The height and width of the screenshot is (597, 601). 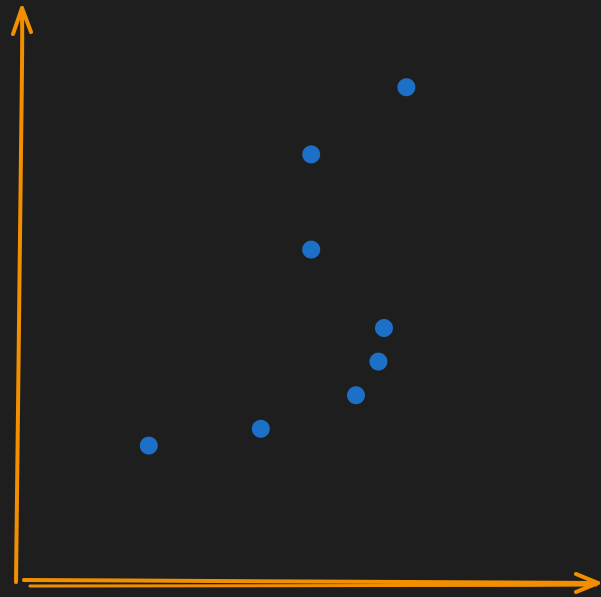 I want to click on y-axis-line, so click(x=19, y=295).